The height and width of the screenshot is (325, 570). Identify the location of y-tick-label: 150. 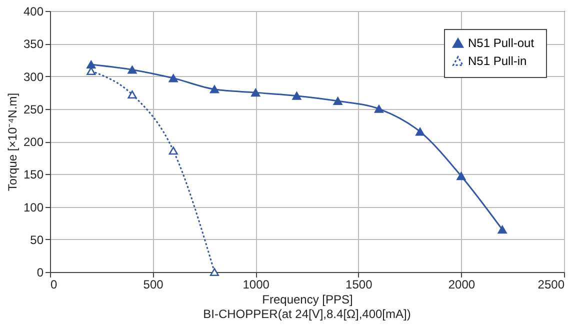
(33, 175).